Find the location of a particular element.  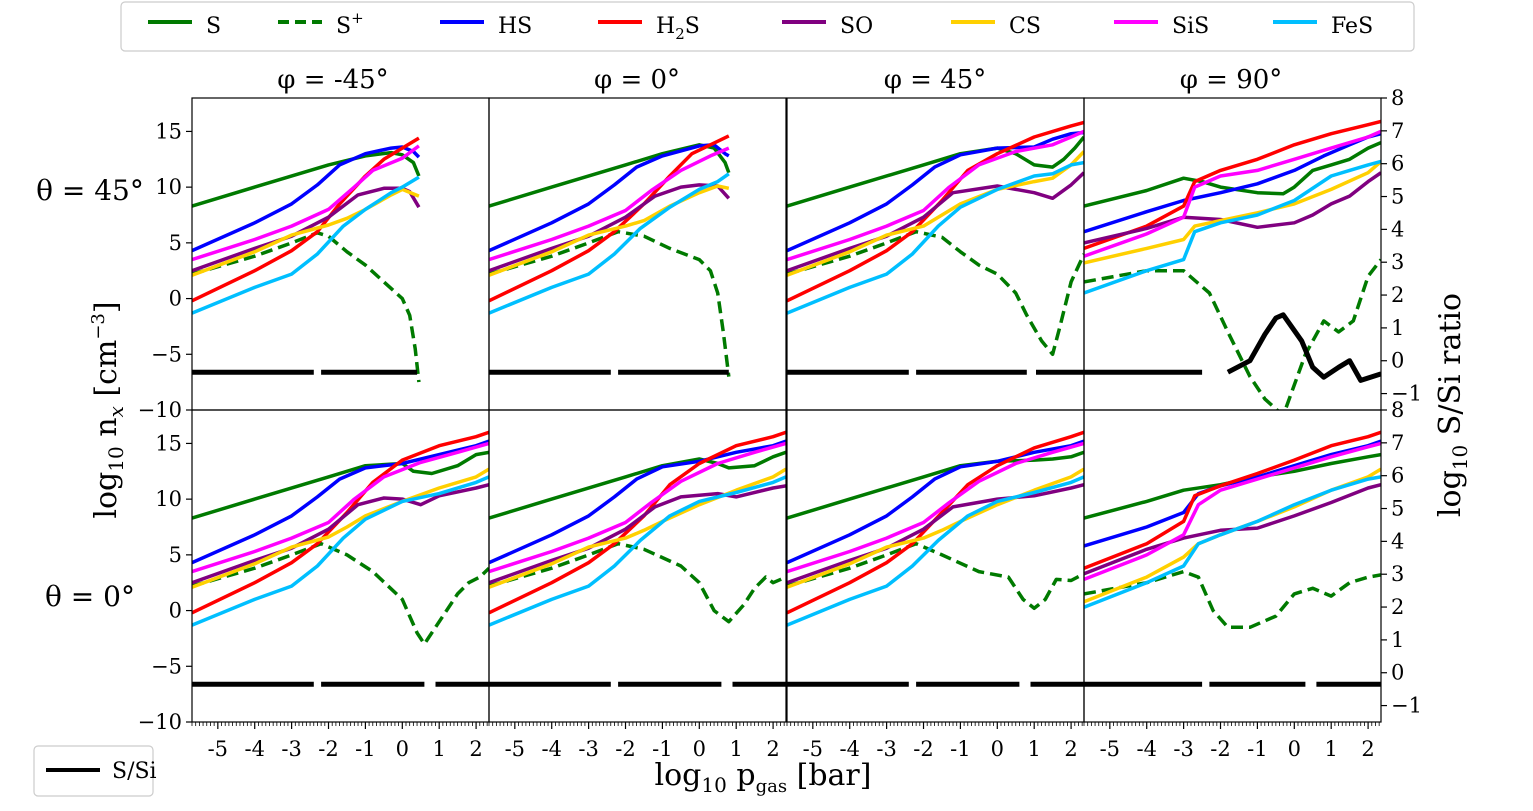

x-tick-label: 2 is located at coordinates (475, 749).